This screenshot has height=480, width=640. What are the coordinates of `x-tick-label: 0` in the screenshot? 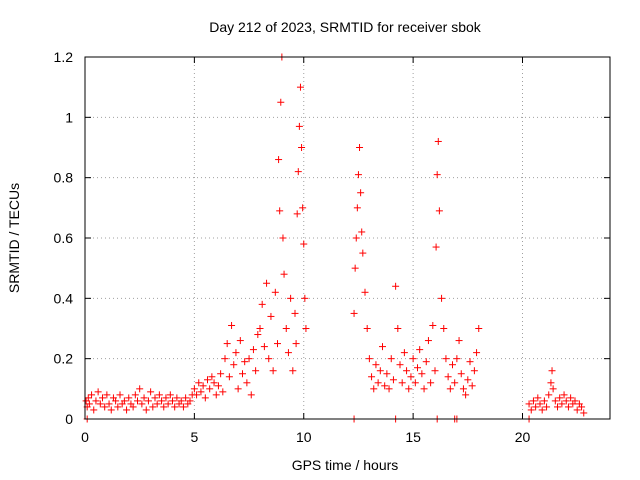 It's located at (85, 437).